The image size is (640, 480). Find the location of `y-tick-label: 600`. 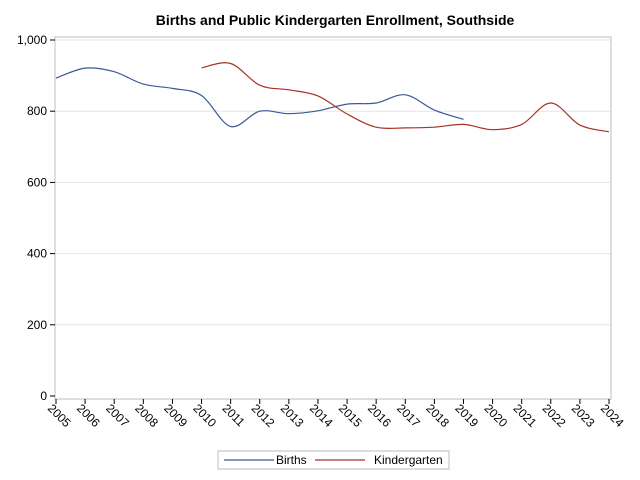

y-tick-label: 600 is located at coordinates (37, 182).